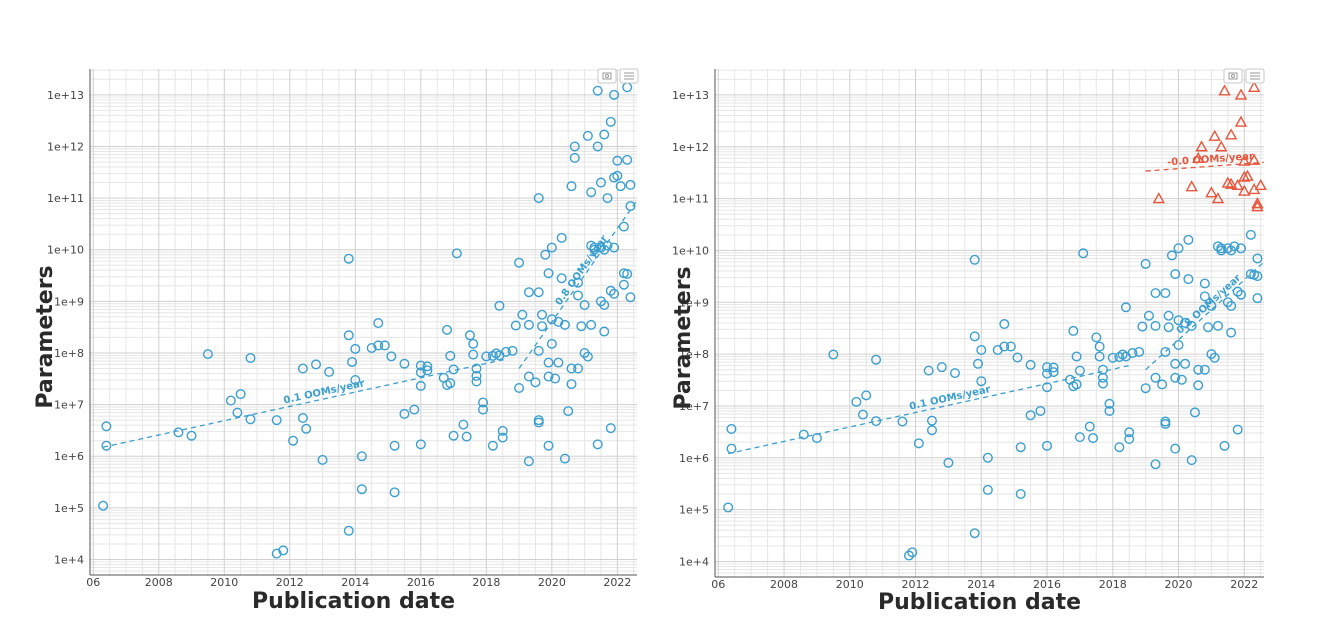  What do you see at coordinates (981, 584) in the screenshot?
I see `x-tick-label: 2014` at bounding box center [981, 584].